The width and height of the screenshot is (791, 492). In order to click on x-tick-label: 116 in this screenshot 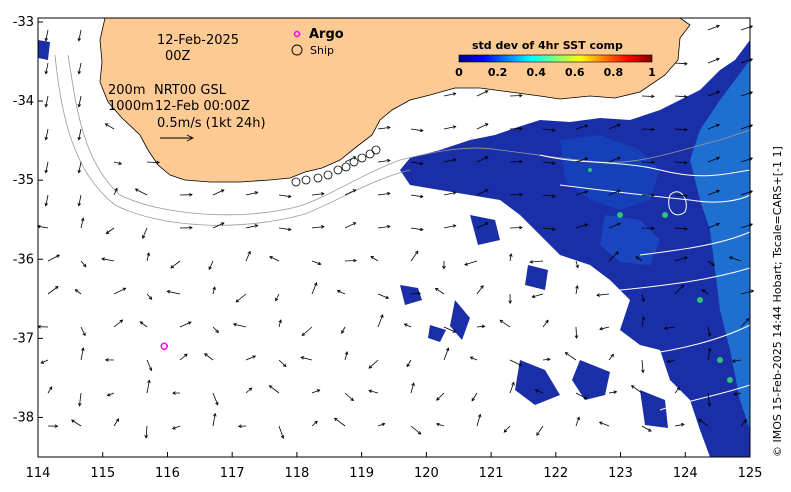, I will do `click(167, 473)`.